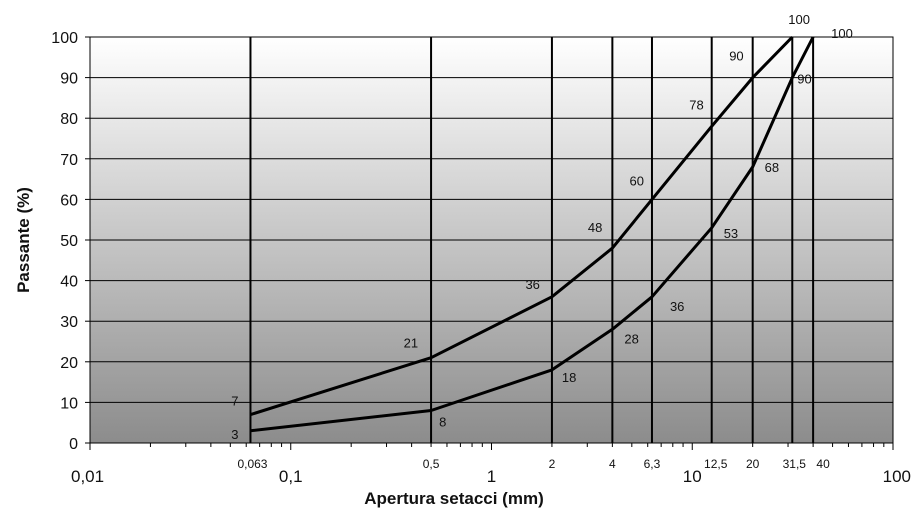  Describe the element at coordinates (631, 338) in the screenshot. I see `data-label: 28` at that location.